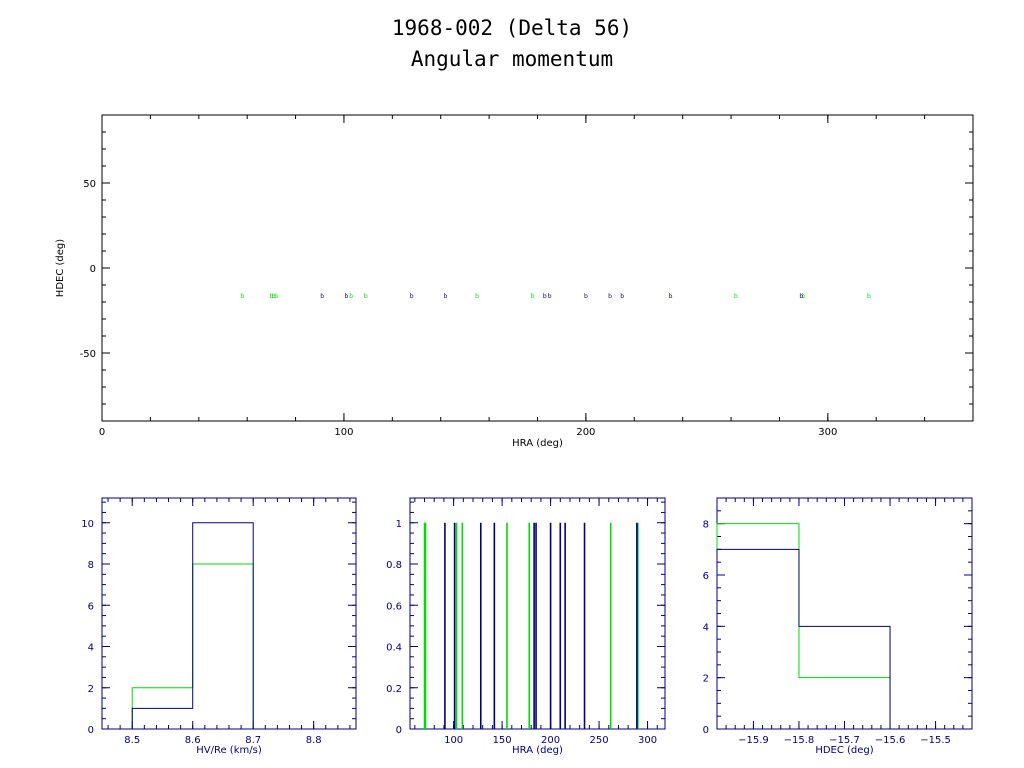 This screenshot has width=1024, height=768. I want to click on hist-hdec-frame, so click(844, 613).